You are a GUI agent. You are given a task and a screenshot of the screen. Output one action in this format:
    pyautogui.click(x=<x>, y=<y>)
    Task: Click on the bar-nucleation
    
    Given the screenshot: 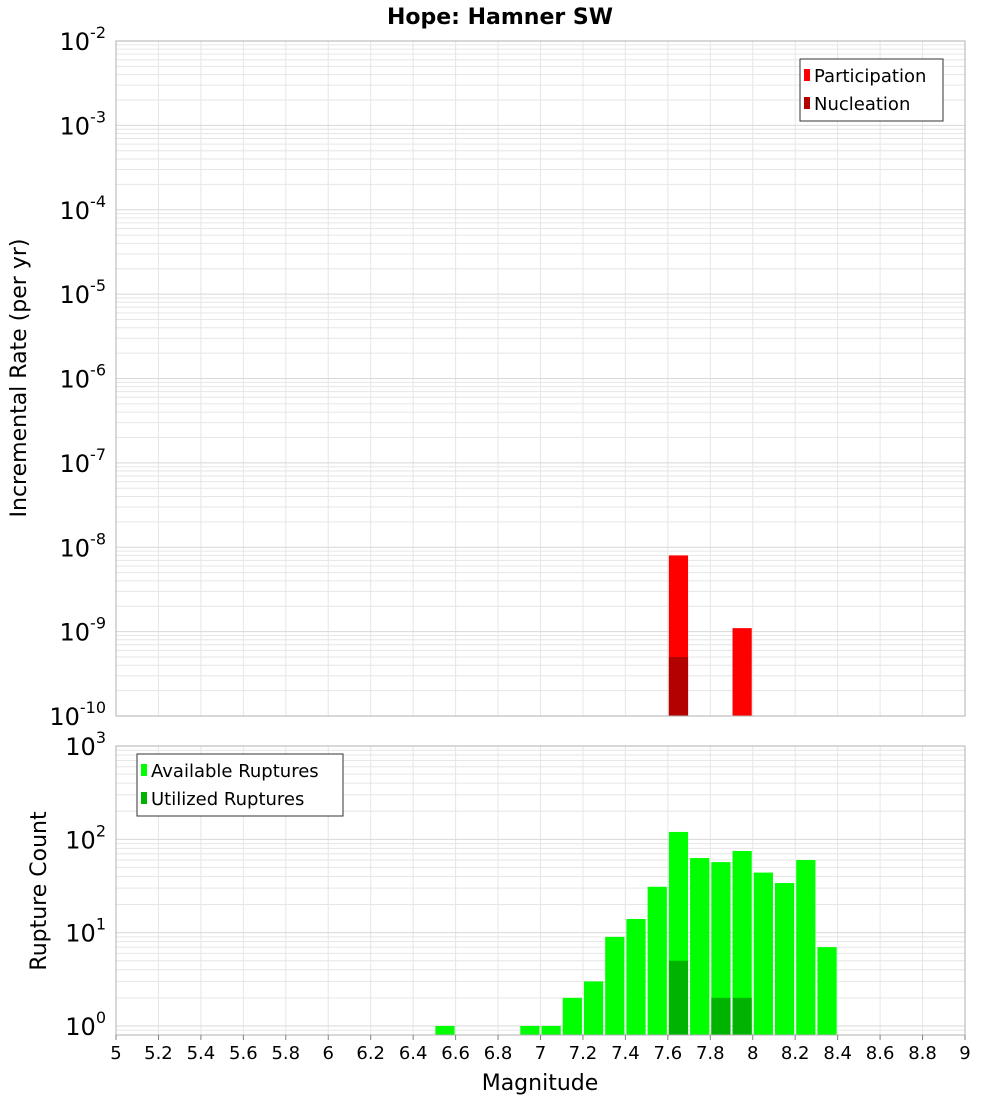 What is the action you would take?
    pyautogui.click(x=678, y=686)
    